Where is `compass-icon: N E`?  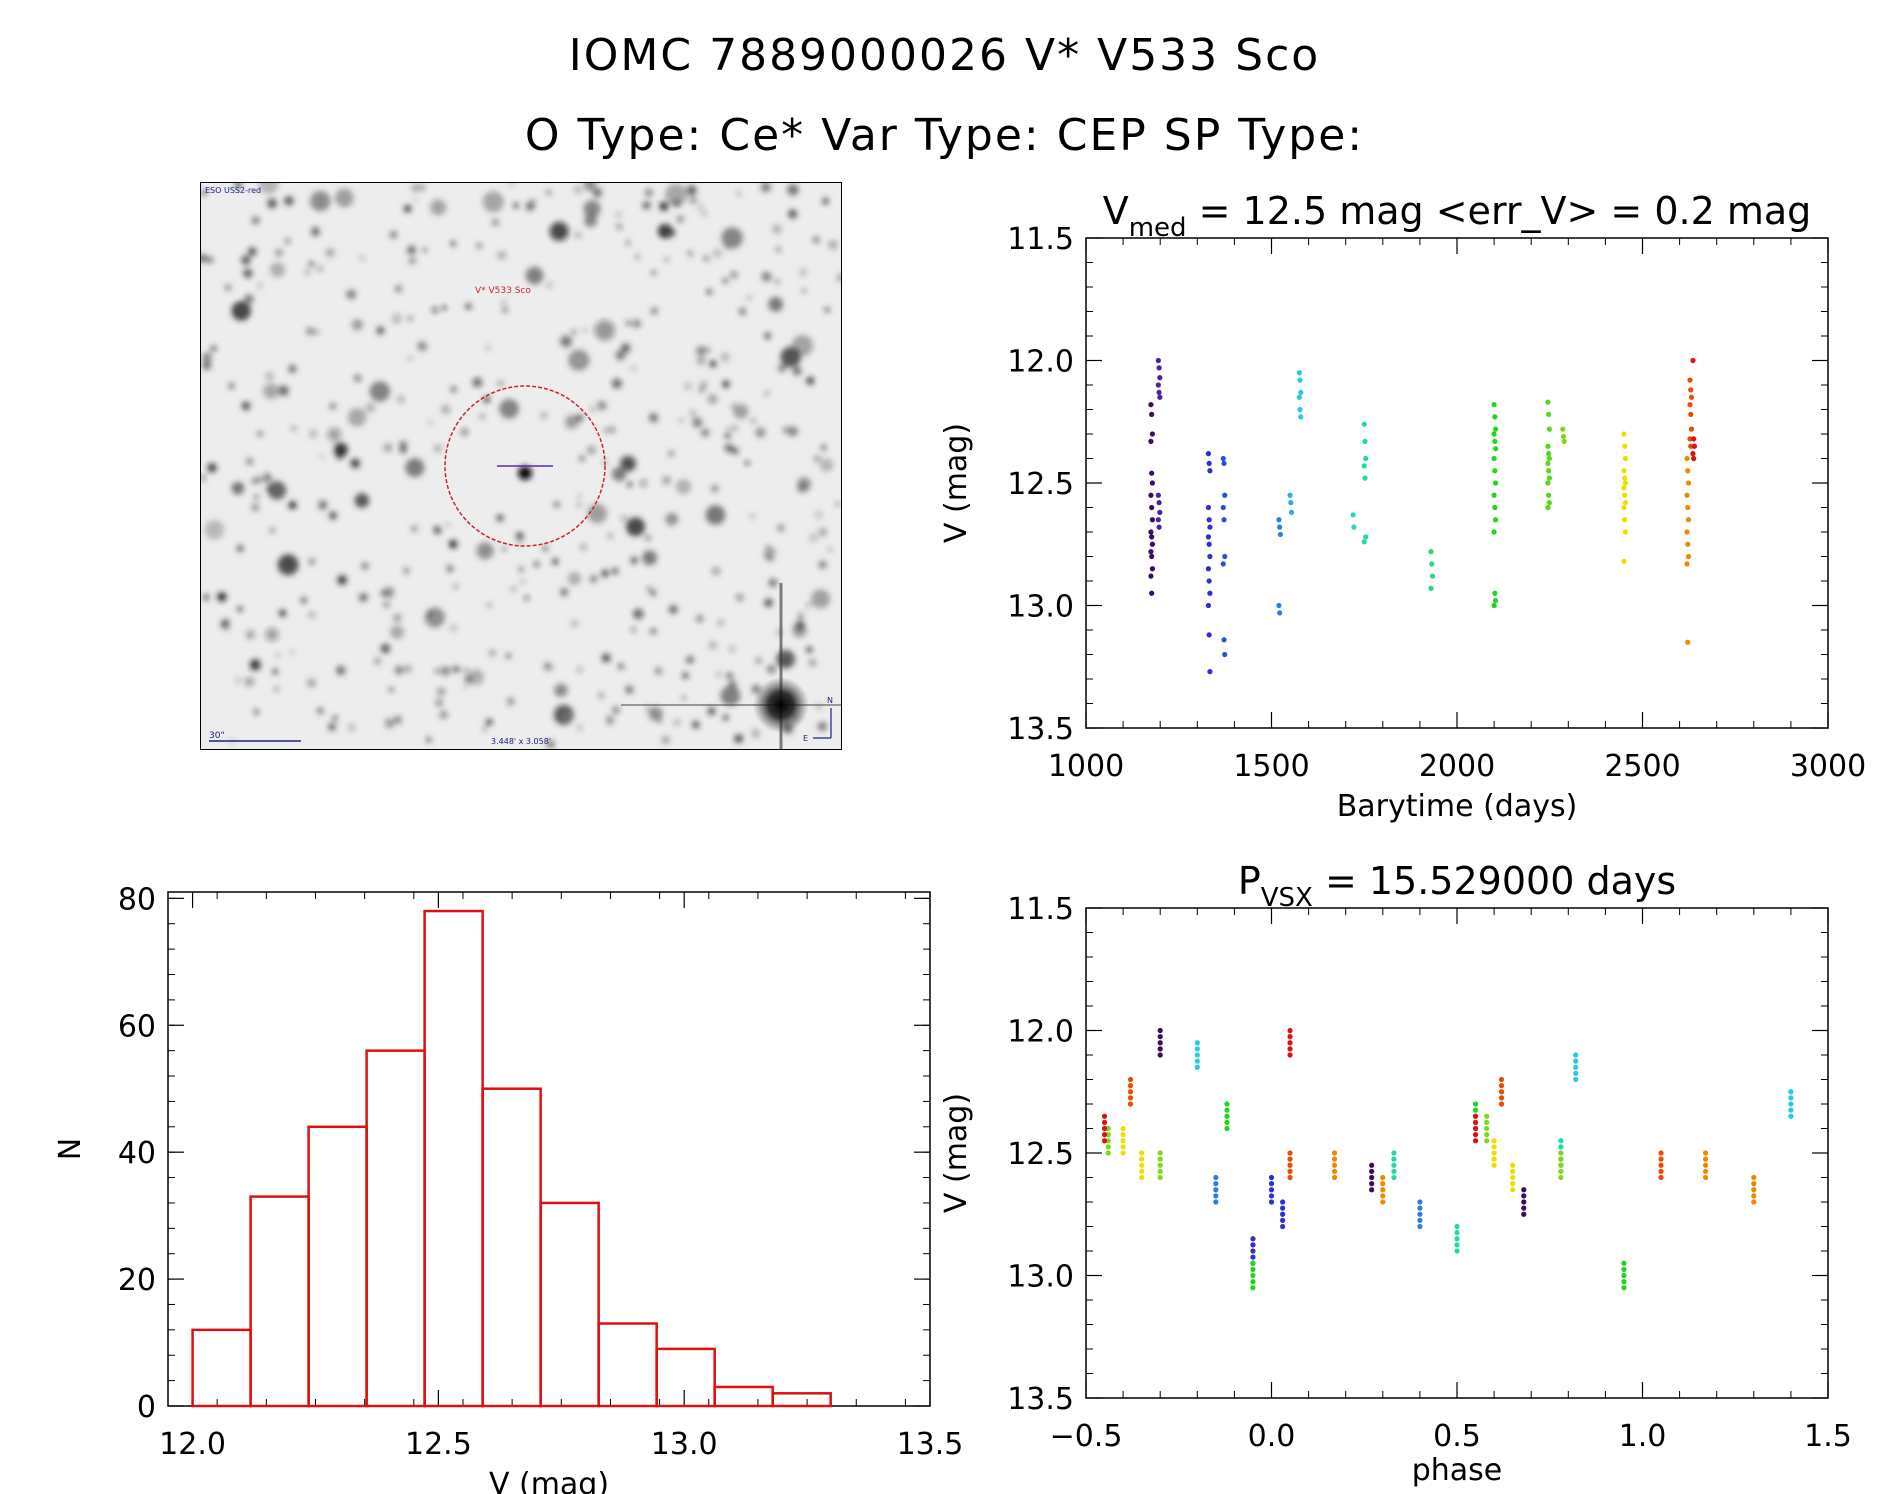
compass-icon: N E is located at coordinates (818, 719).